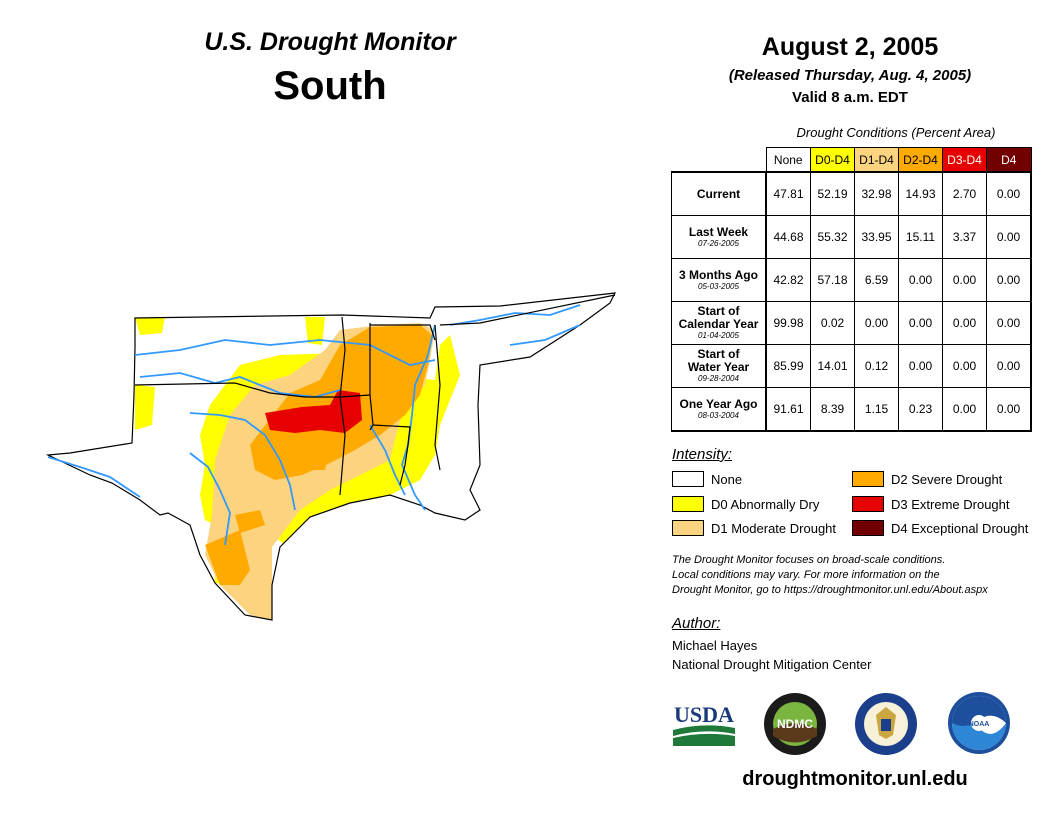  I want to click on table-cell: 2.70, so click(964, 193).